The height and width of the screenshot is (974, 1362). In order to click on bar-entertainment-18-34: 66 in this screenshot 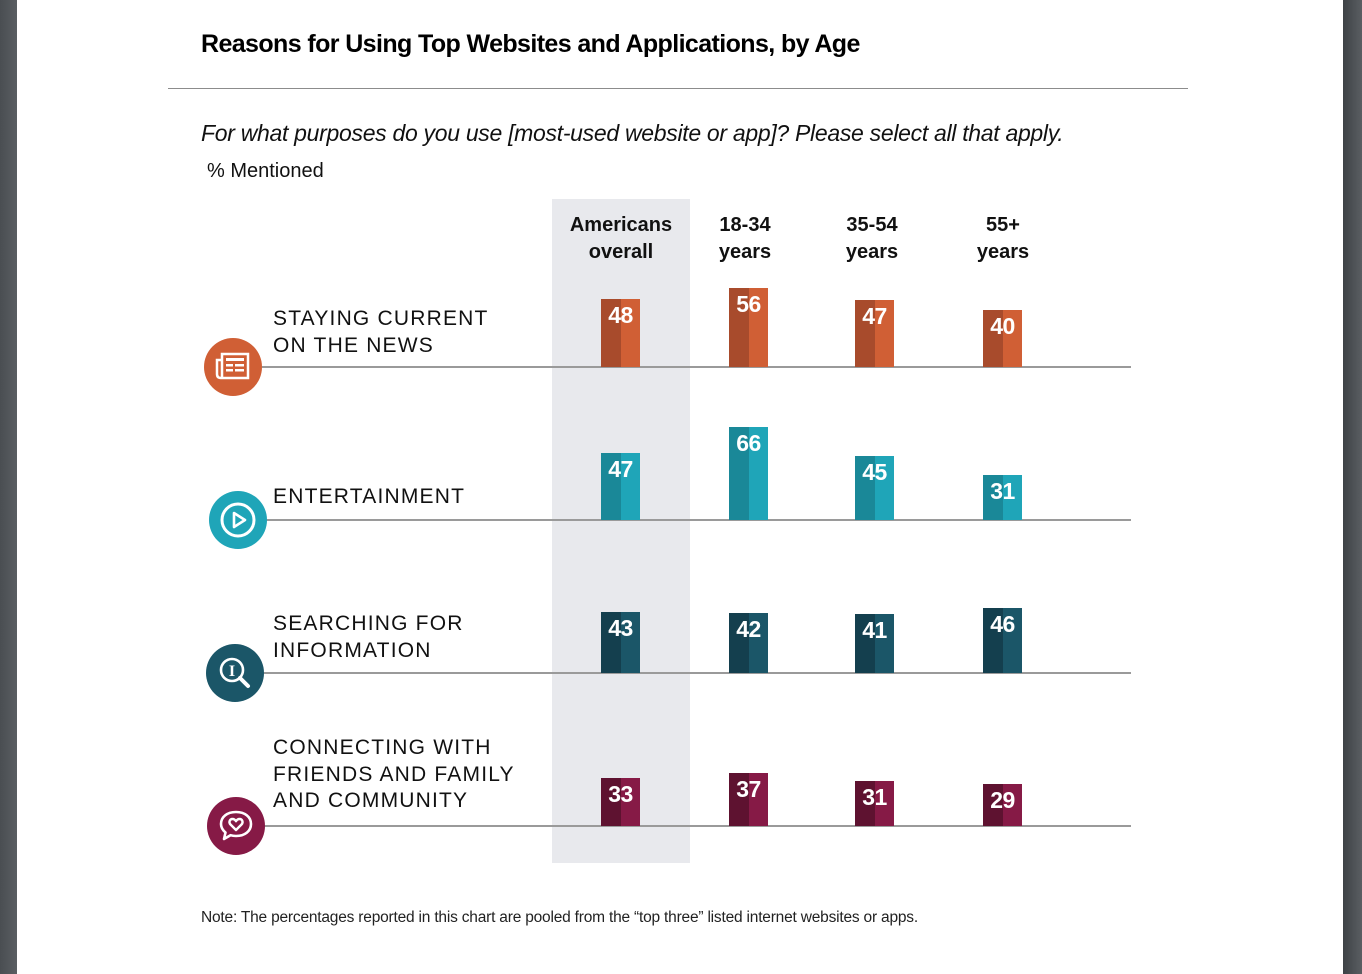, I will do `click(748, 473)`.